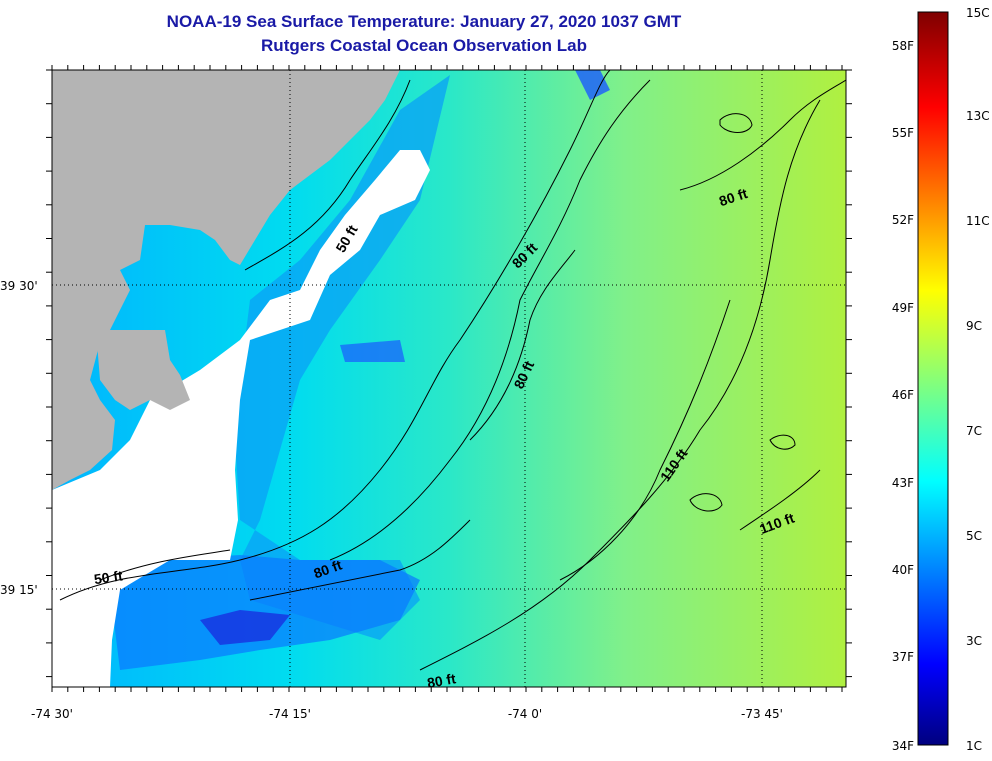 The width and height of the screenshot is (992, 761). I want to click on colorbar-fahrenheit-label: 49F, so click(903, 308).